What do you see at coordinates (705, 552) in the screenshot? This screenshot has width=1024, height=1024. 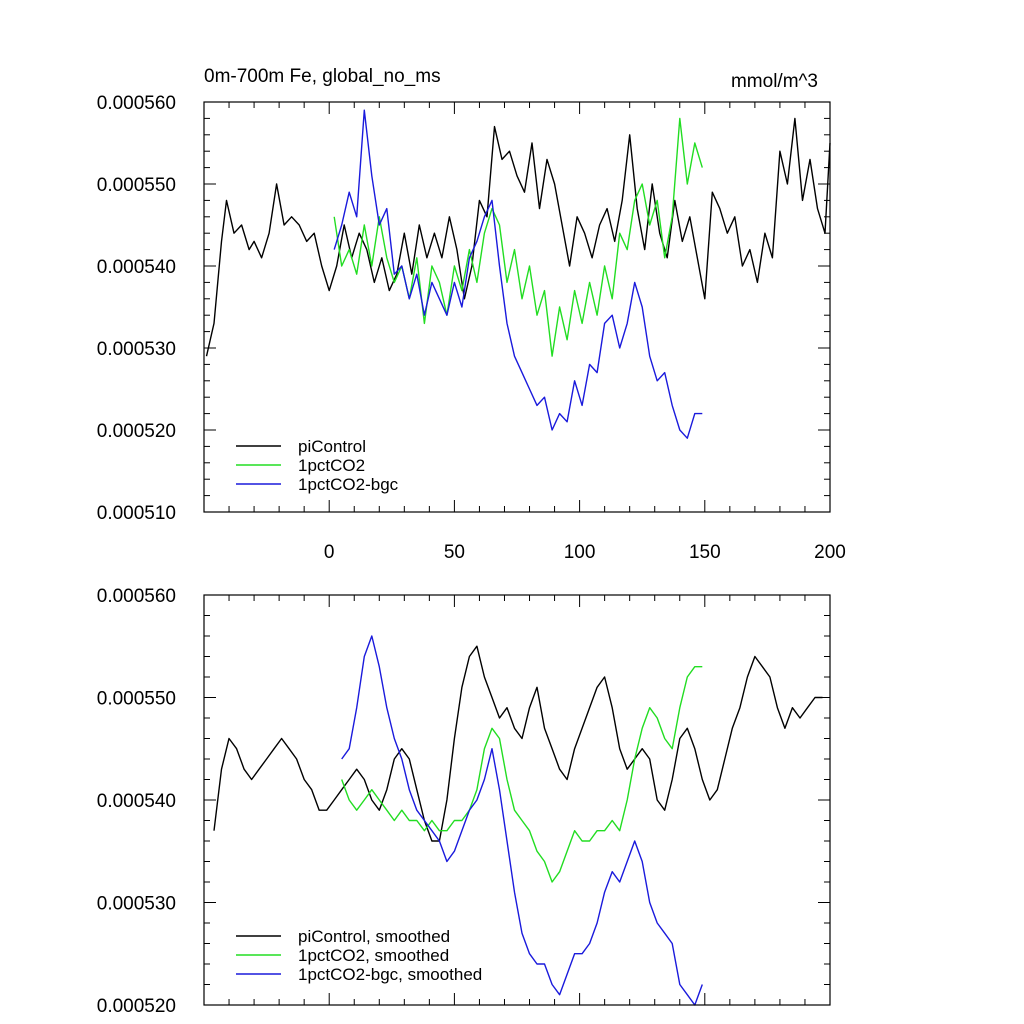 I see `x-tick-label: 150` at bounding box center [705, 552].